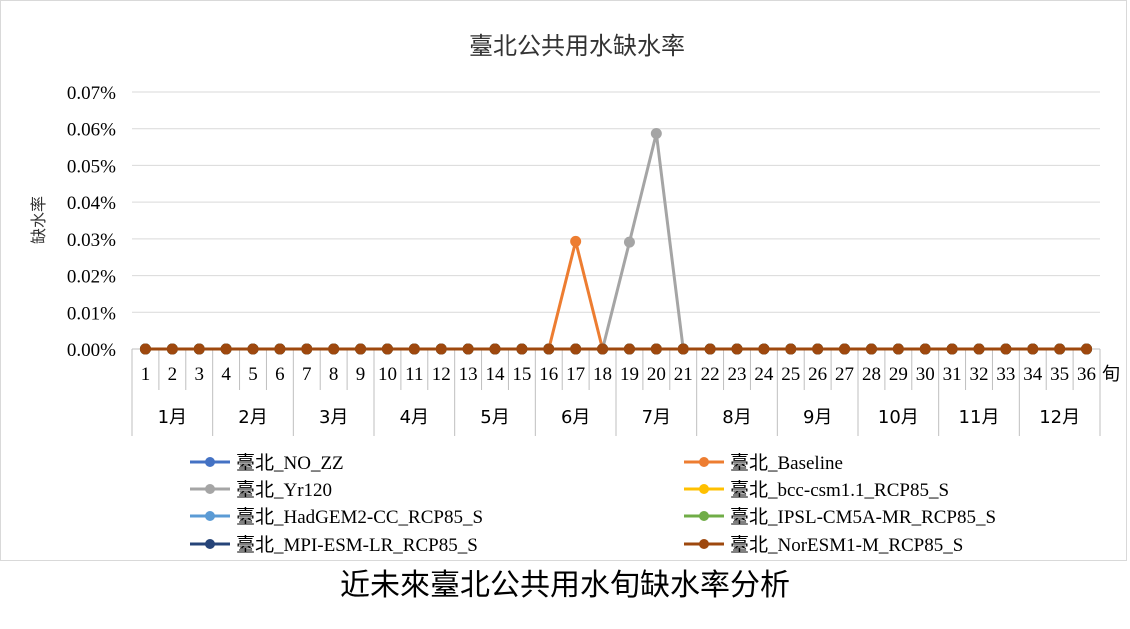 The width and height of the screenshot is (1130, 629). I want to click on x-tick-label: 8, so click(334, 374).